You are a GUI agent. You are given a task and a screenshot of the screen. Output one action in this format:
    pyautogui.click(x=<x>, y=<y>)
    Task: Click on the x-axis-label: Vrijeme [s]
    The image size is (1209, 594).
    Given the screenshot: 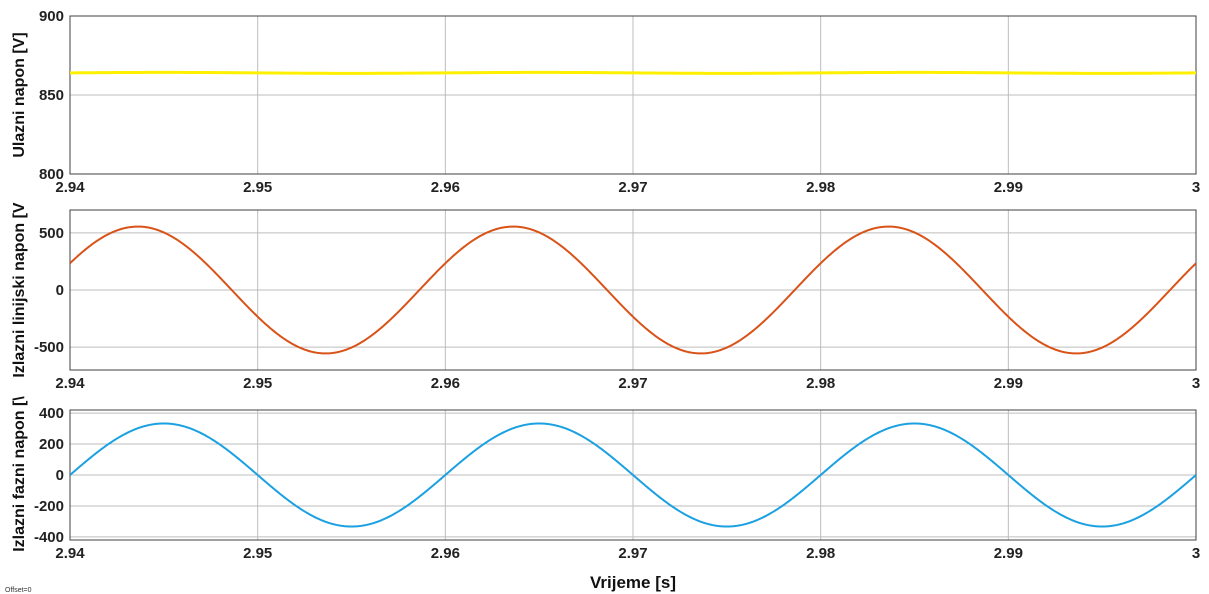 What is the action you would take?
    pyautogui.click(x=633, y=582)
    